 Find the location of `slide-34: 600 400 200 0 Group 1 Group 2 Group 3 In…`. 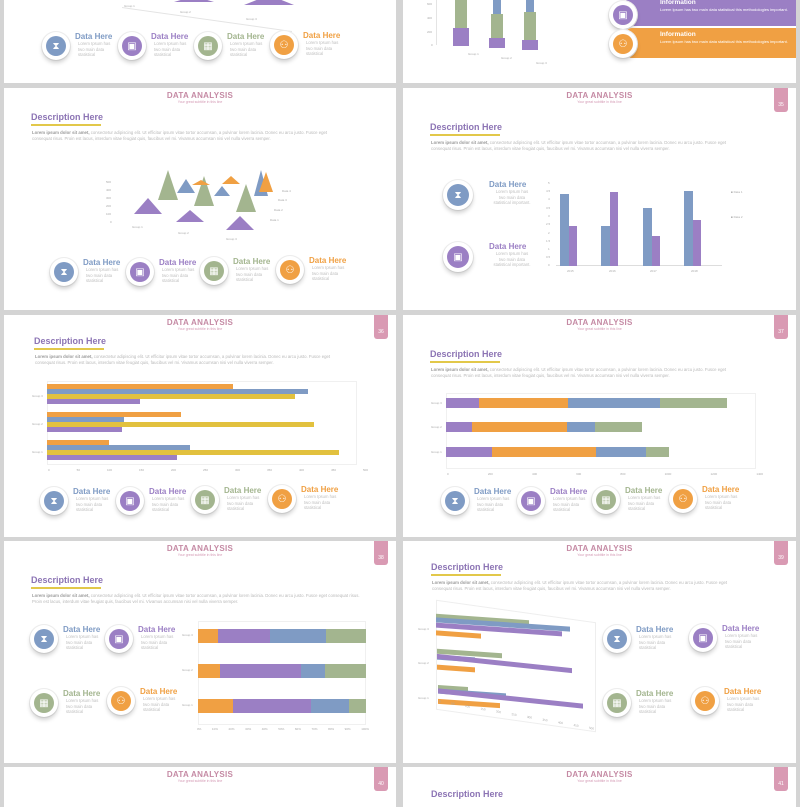

slide-34: 600 400 200 0 Group 1 Group 2 Group 3 In… is located at coordinates (599, 41).